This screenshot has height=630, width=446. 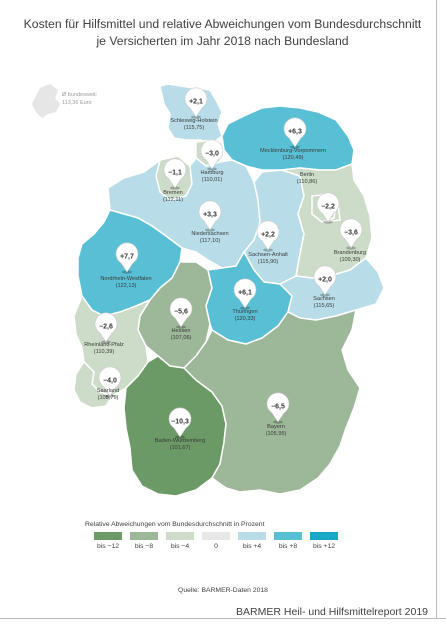 I want to click on state-name-bb: Brandenburg, so click(x=350, y=253).